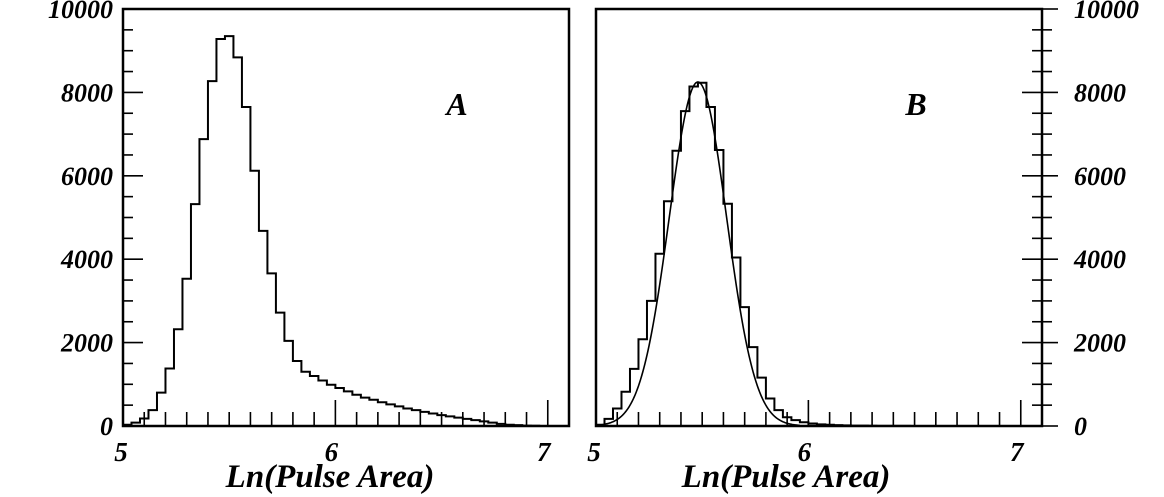 Image resolution: width=1164 pixels, height=497 pixels. Describe the element at coordinates (455, 104) in the screenshot. I see `panel-a-label: A` at that location.